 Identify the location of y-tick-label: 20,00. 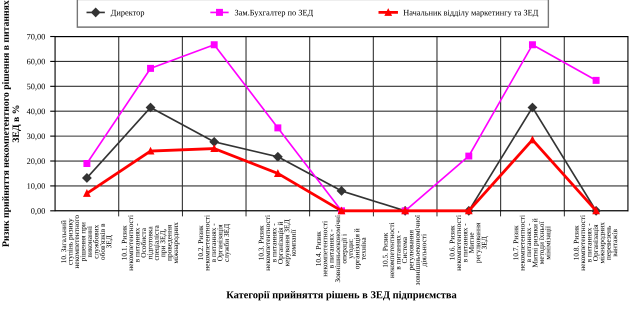
(36, 162).